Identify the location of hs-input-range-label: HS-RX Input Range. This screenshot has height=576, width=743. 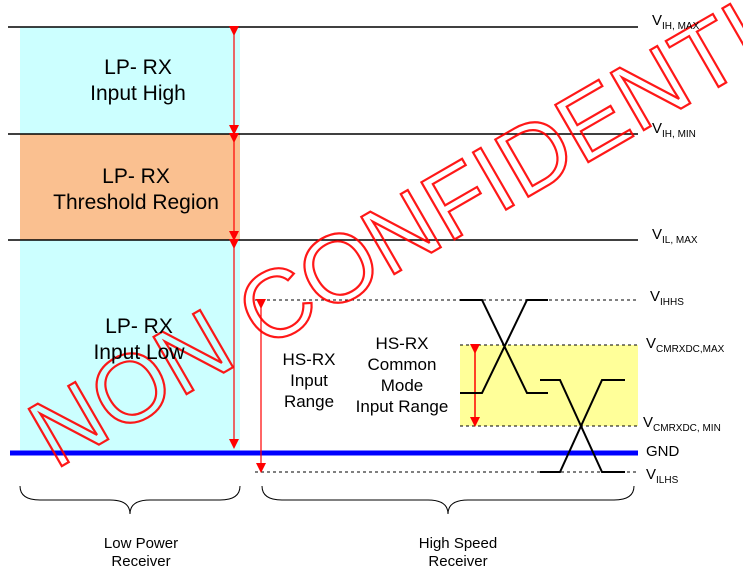
(309, 380).